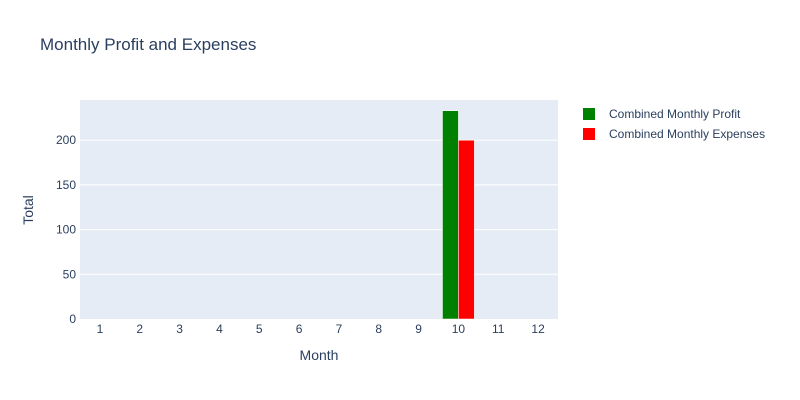  What do you see at coordinates (321, 329) in the screenshot?
I see `x-axis-ticks: 1 2 3 4 5 6 7 8 9 10 11 12` at bounding box center [321, 329].